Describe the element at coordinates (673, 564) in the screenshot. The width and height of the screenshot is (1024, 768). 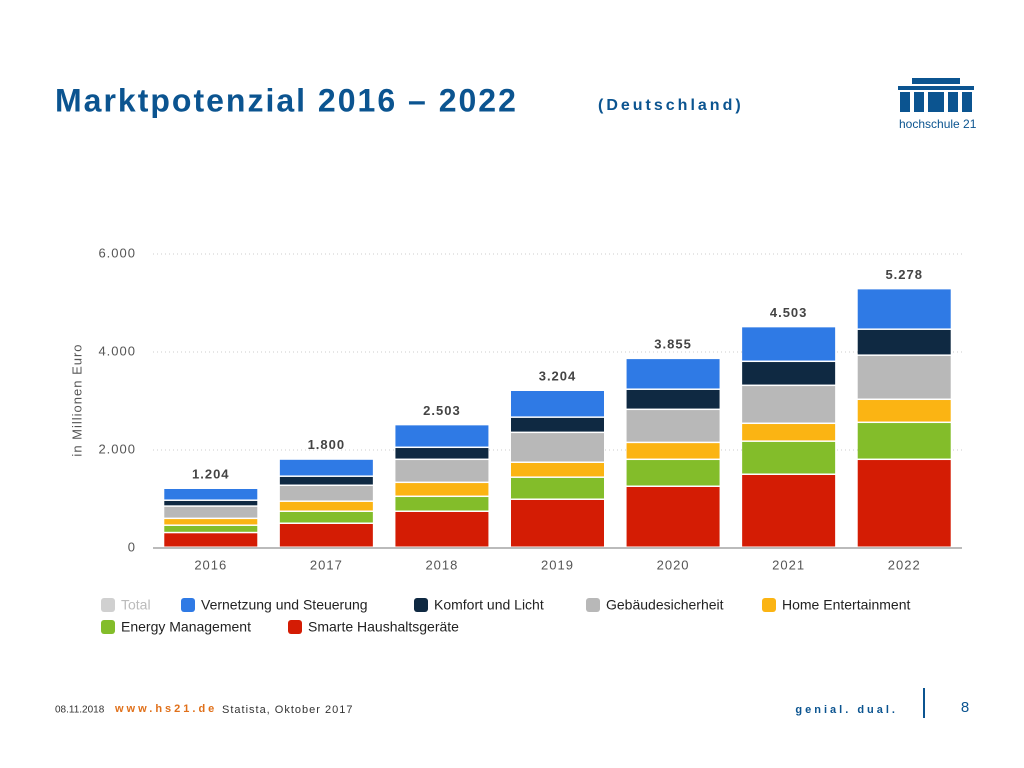
I see `x-tick-label: 2020` at that location.